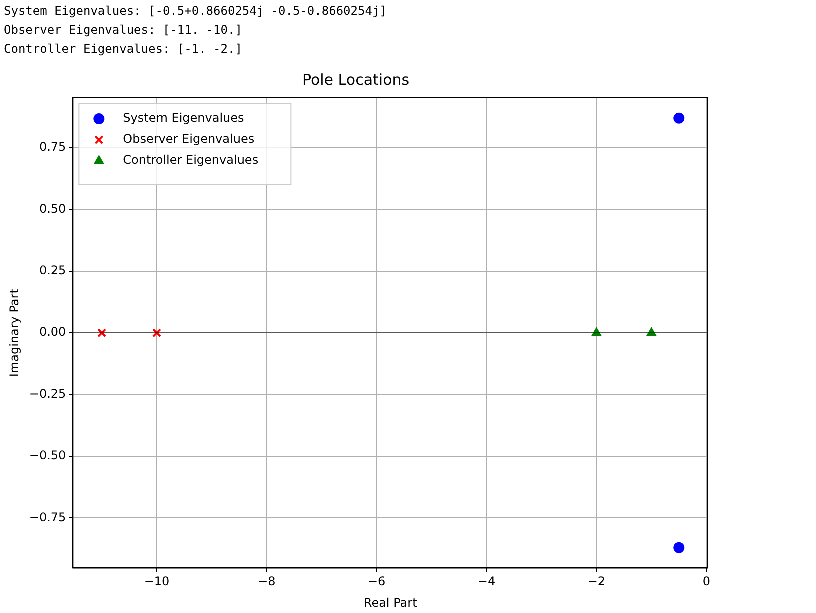 This screenshot has width=816, height=613. What do you see at coordinates (47, 393) in the screenshot?
I see `y-tick-label: −0.25` at bounding box center [47, 393].